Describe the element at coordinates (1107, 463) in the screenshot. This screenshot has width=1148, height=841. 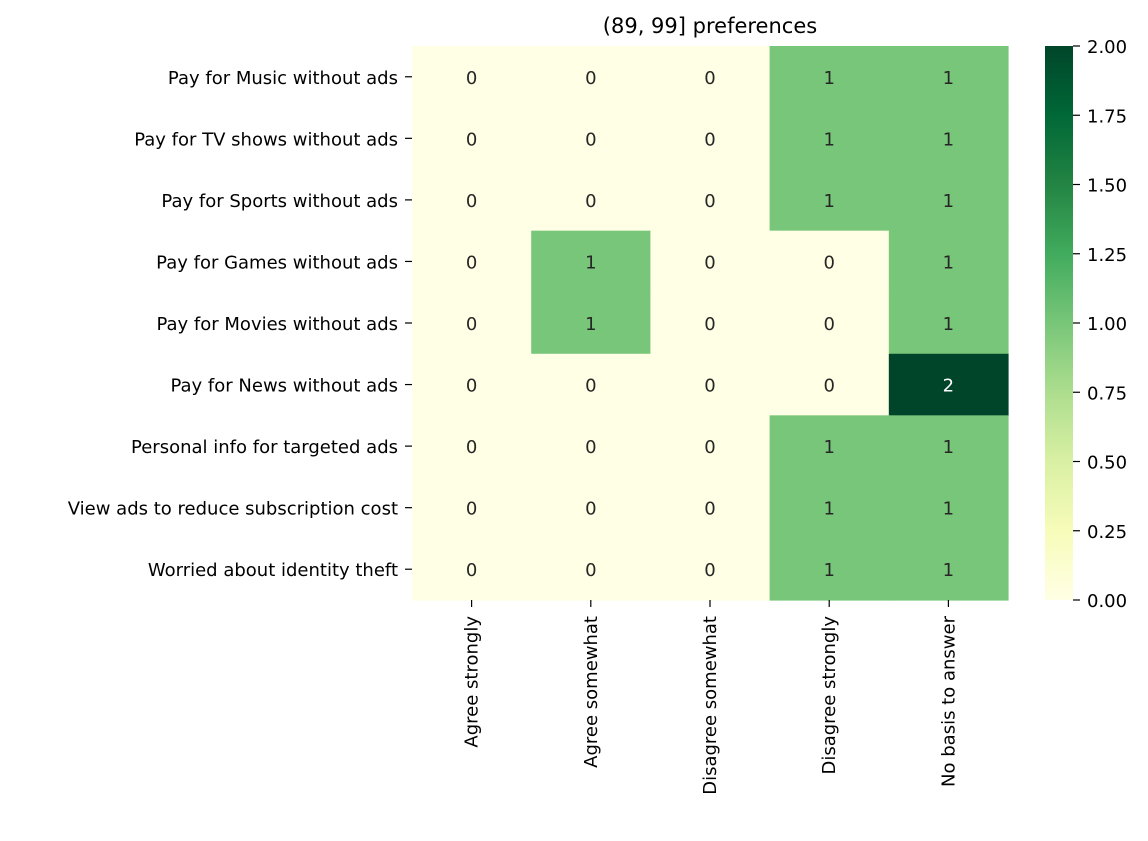
I see `colorbar-tick-label: 0.50` at that location.